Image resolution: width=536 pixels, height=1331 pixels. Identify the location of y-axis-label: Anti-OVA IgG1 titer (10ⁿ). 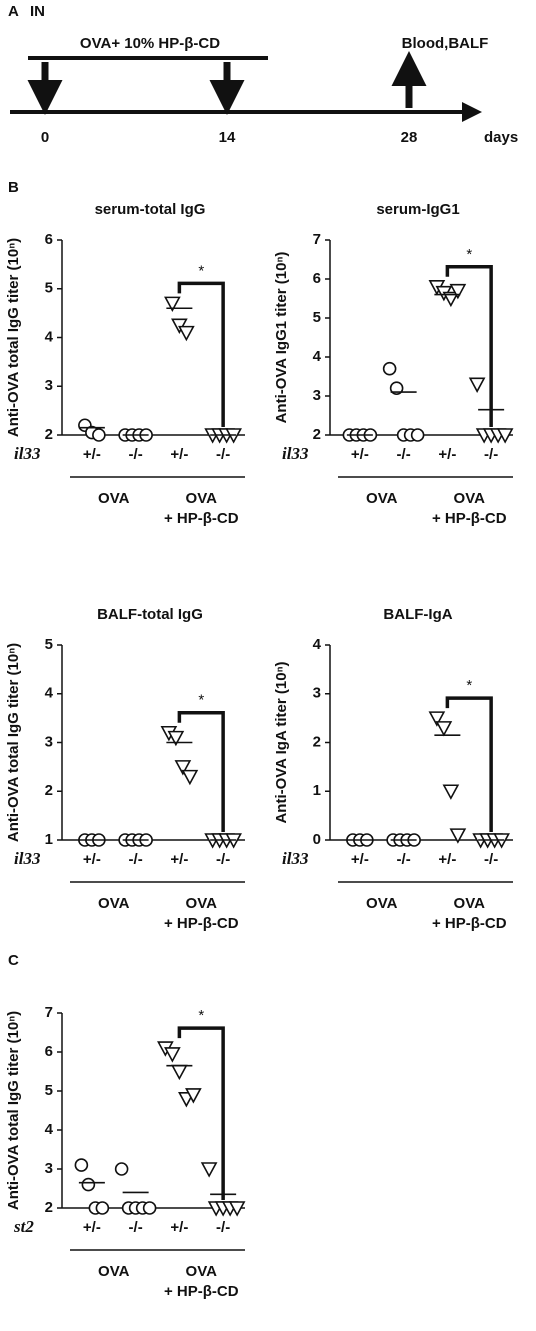
(281, 338).